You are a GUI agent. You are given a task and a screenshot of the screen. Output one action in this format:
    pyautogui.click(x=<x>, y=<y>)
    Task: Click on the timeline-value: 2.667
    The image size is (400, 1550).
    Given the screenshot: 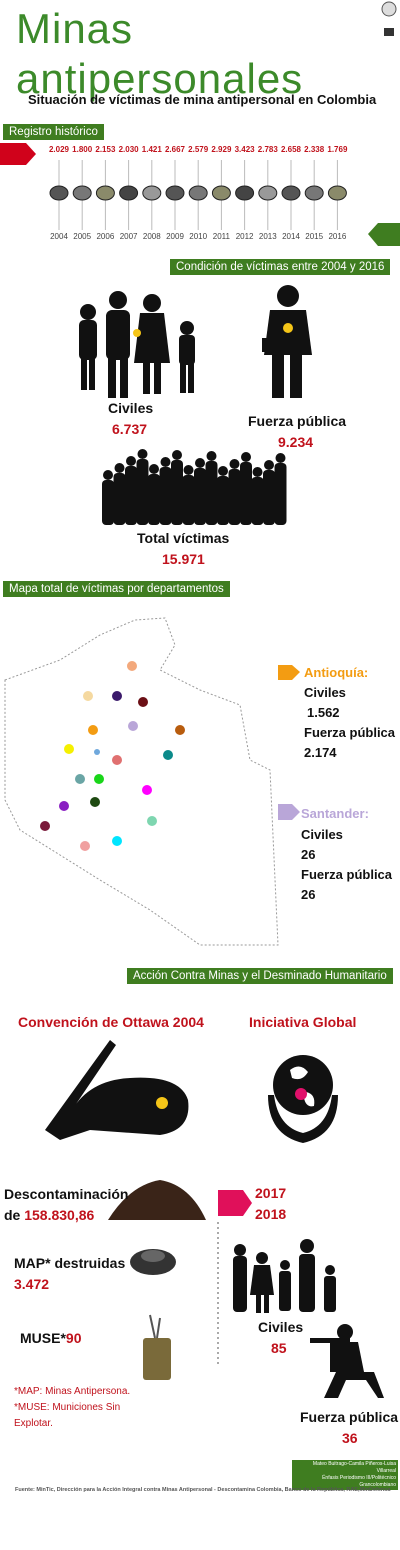 What is the action you would take?
    pyautogui.click(x=175, y=149)
    